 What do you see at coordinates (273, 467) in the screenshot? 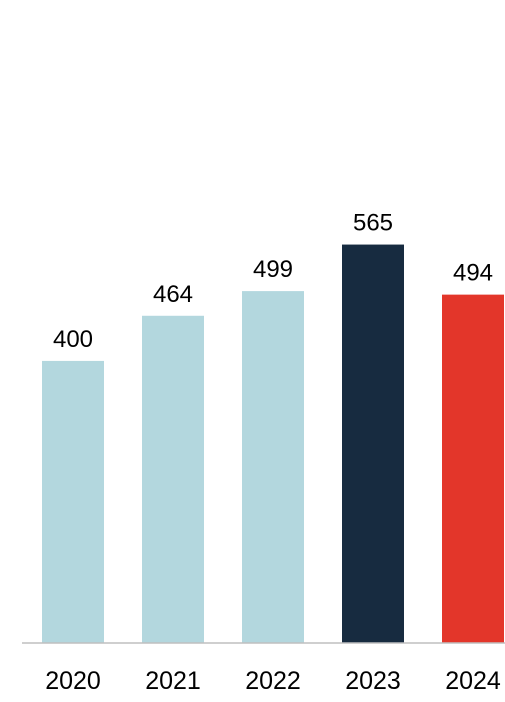
I see `bar-2022` at bounding box center [273, 467].